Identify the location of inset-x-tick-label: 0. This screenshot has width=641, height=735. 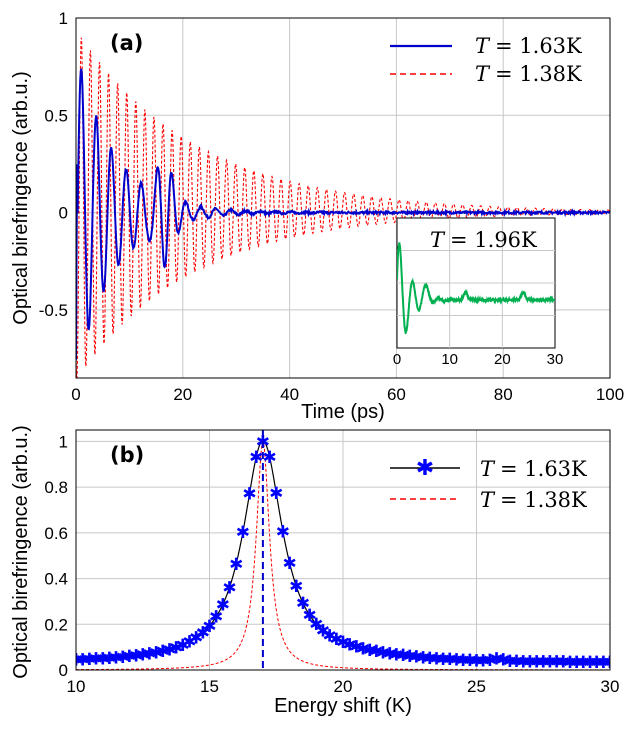
(397, 359).